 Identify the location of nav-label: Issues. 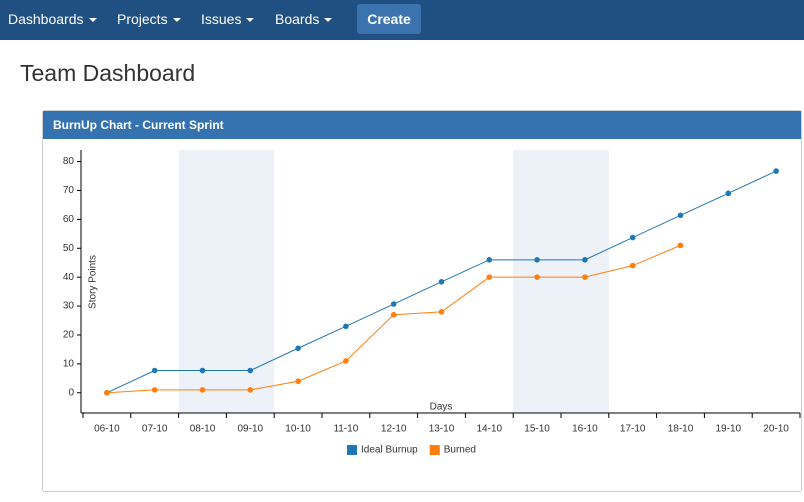
(221, 19).